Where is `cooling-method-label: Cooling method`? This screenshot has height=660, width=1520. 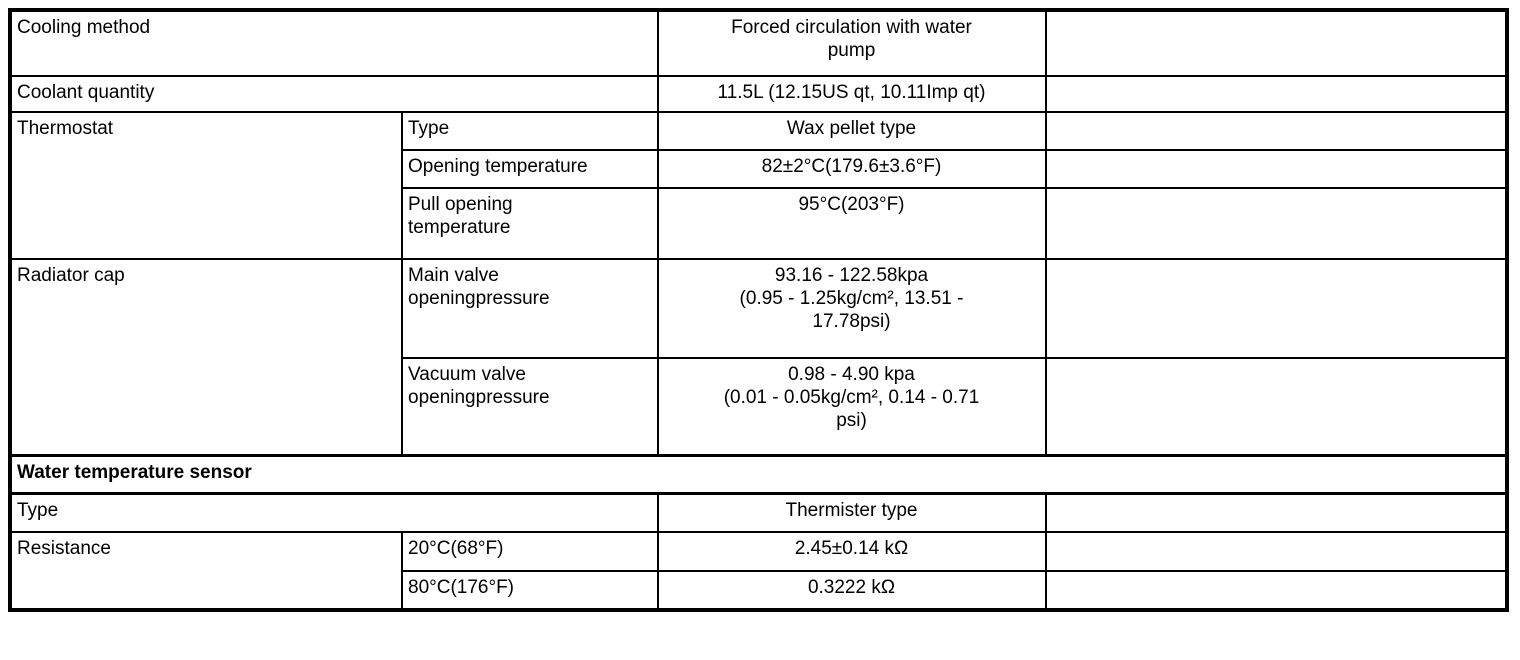 cooling-method-label: Cooling method is located at coordinates (334, 43).